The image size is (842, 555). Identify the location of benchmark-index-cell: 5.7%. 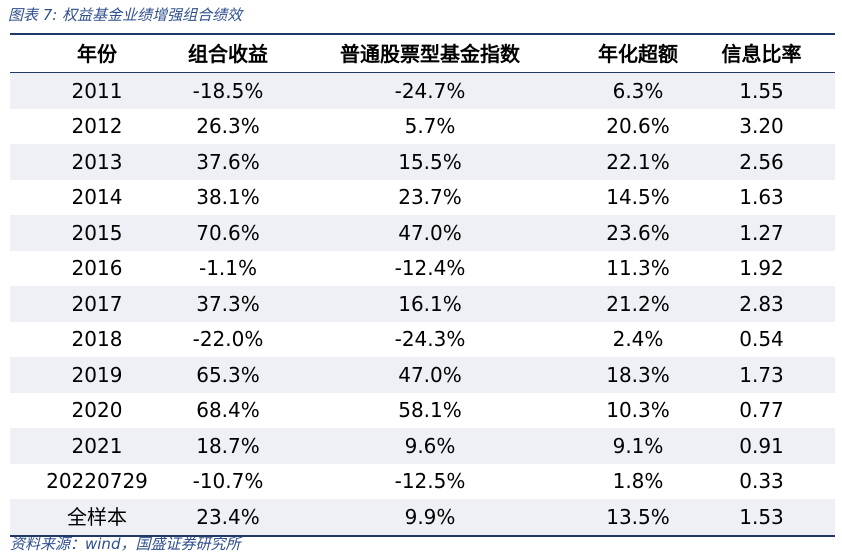
(430, 126).